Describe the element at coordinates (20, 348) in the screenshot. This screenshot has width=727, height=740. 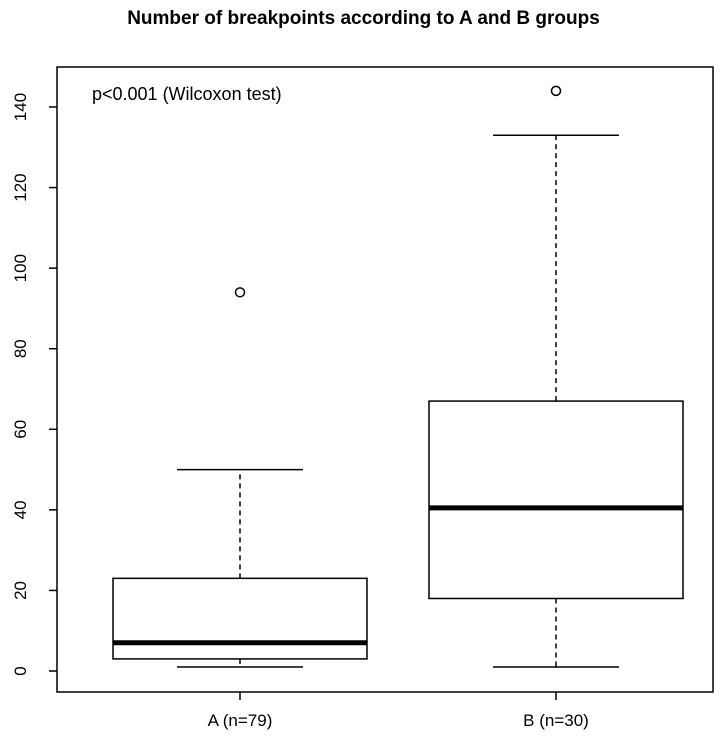
I see `y-tick-label-80: 80` at that location.